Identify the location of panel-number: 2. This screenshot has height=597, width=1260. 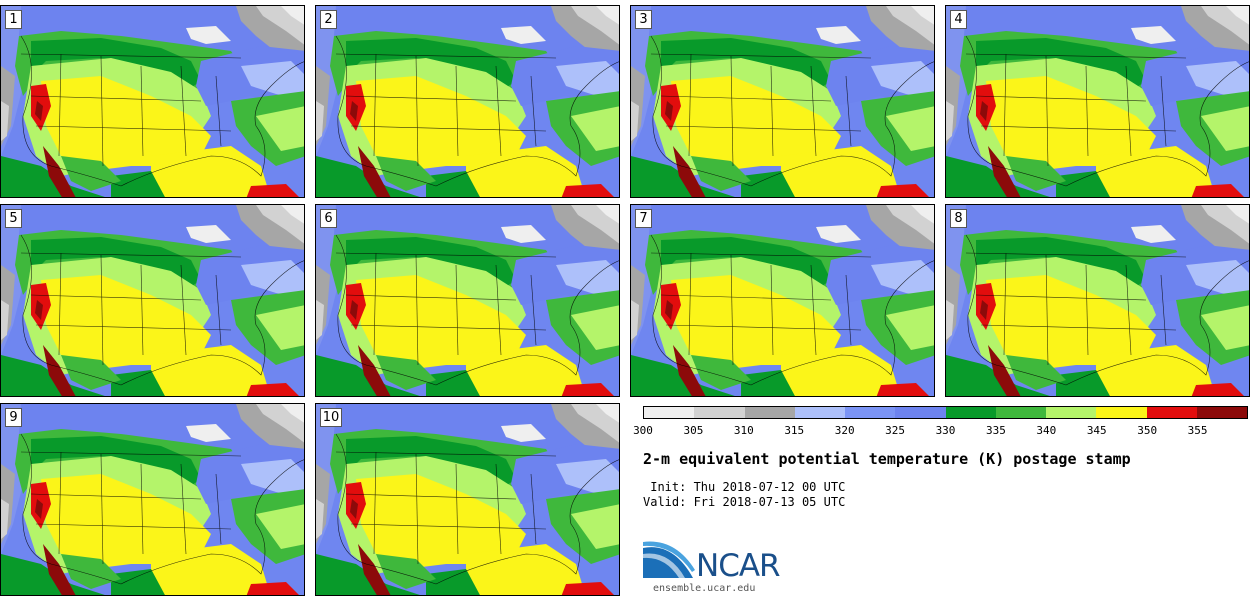
(328, 19).